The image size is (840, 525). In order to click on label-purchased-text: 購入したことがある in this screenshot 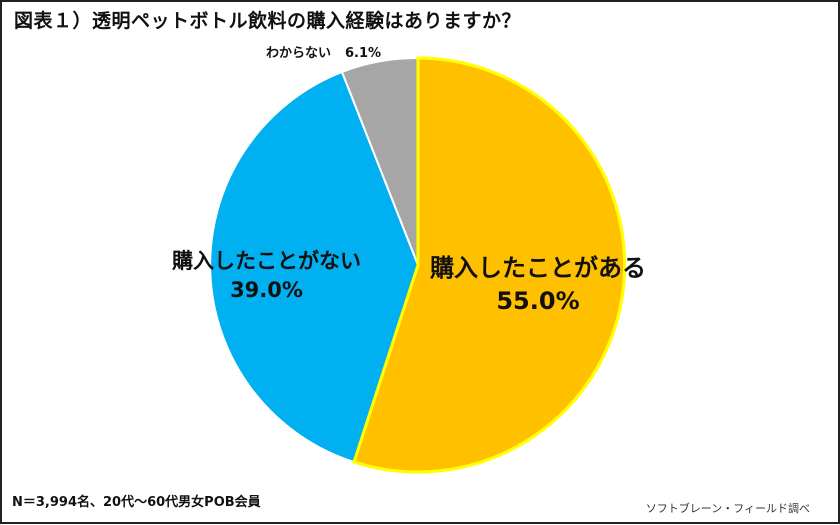, I will do `click(538, 268)`.